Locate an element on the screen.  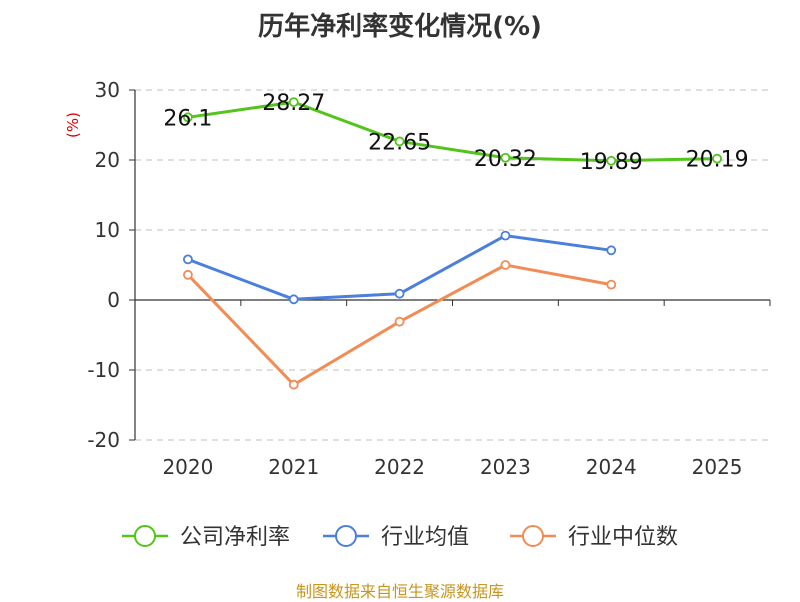
x-tick-label: 2021 is located at coordinates (293, 467).